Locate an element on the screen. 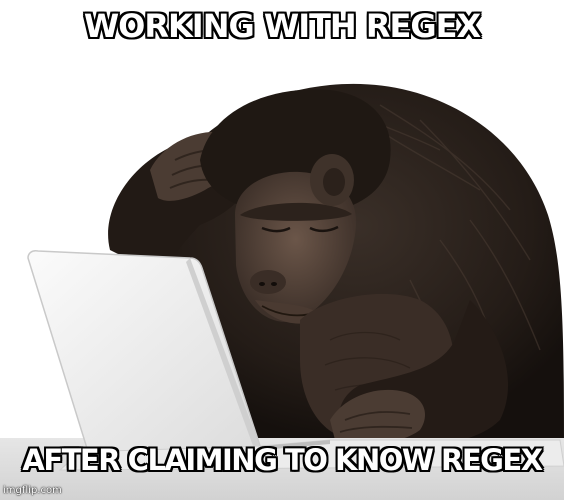 The image size is (564, 500). top-caption: WORKING WITH REGEX is located at coordinates (282, 26).